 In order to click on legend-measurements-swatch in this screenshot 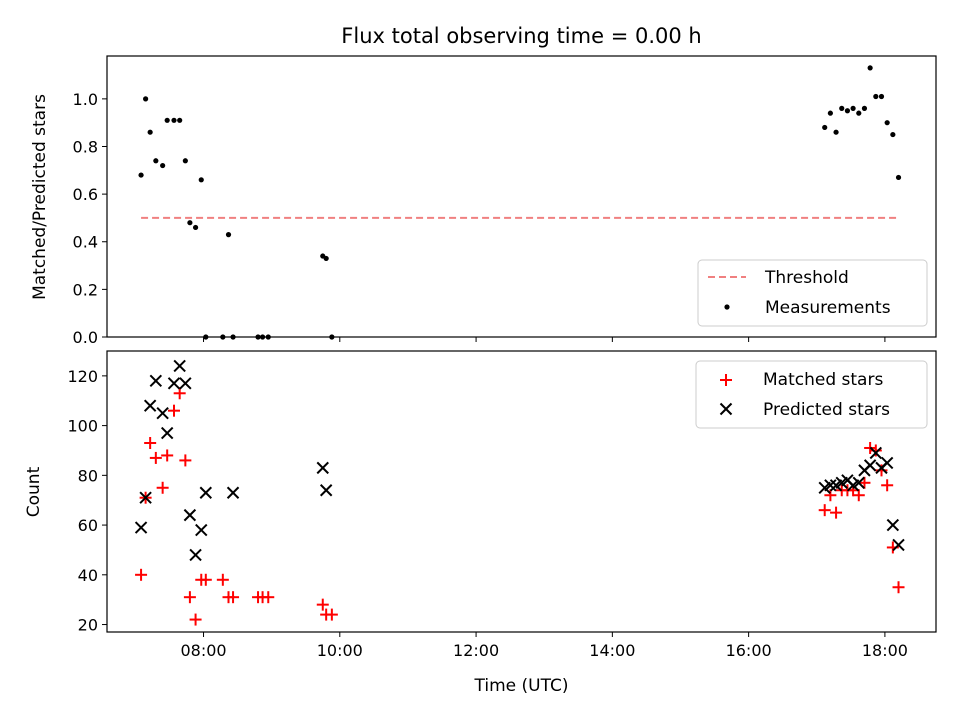, I will do `click(727, 307)`.